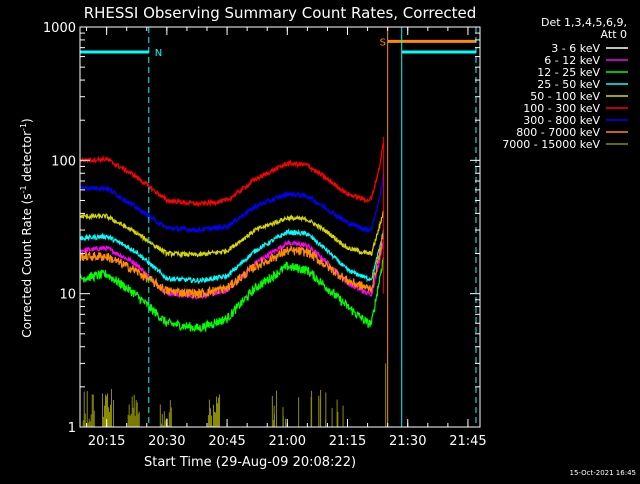 The height and width of the screenshot is (484, 640). I want to click on timestamp: 15-Oct-2021 16:45, so click(603, 473).